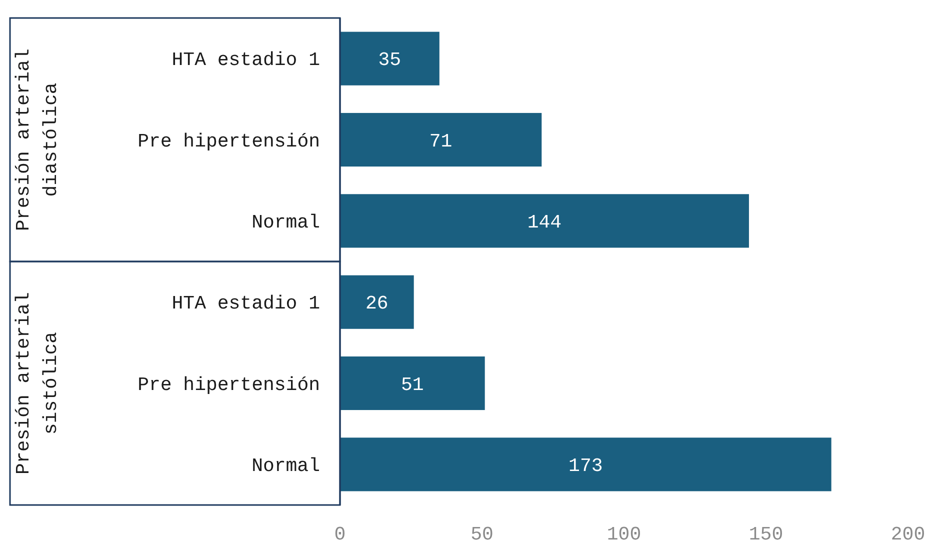  Describe the element at coordinates (340, 533) in the screenshot. I see `x-tick-label: 0` at that location.